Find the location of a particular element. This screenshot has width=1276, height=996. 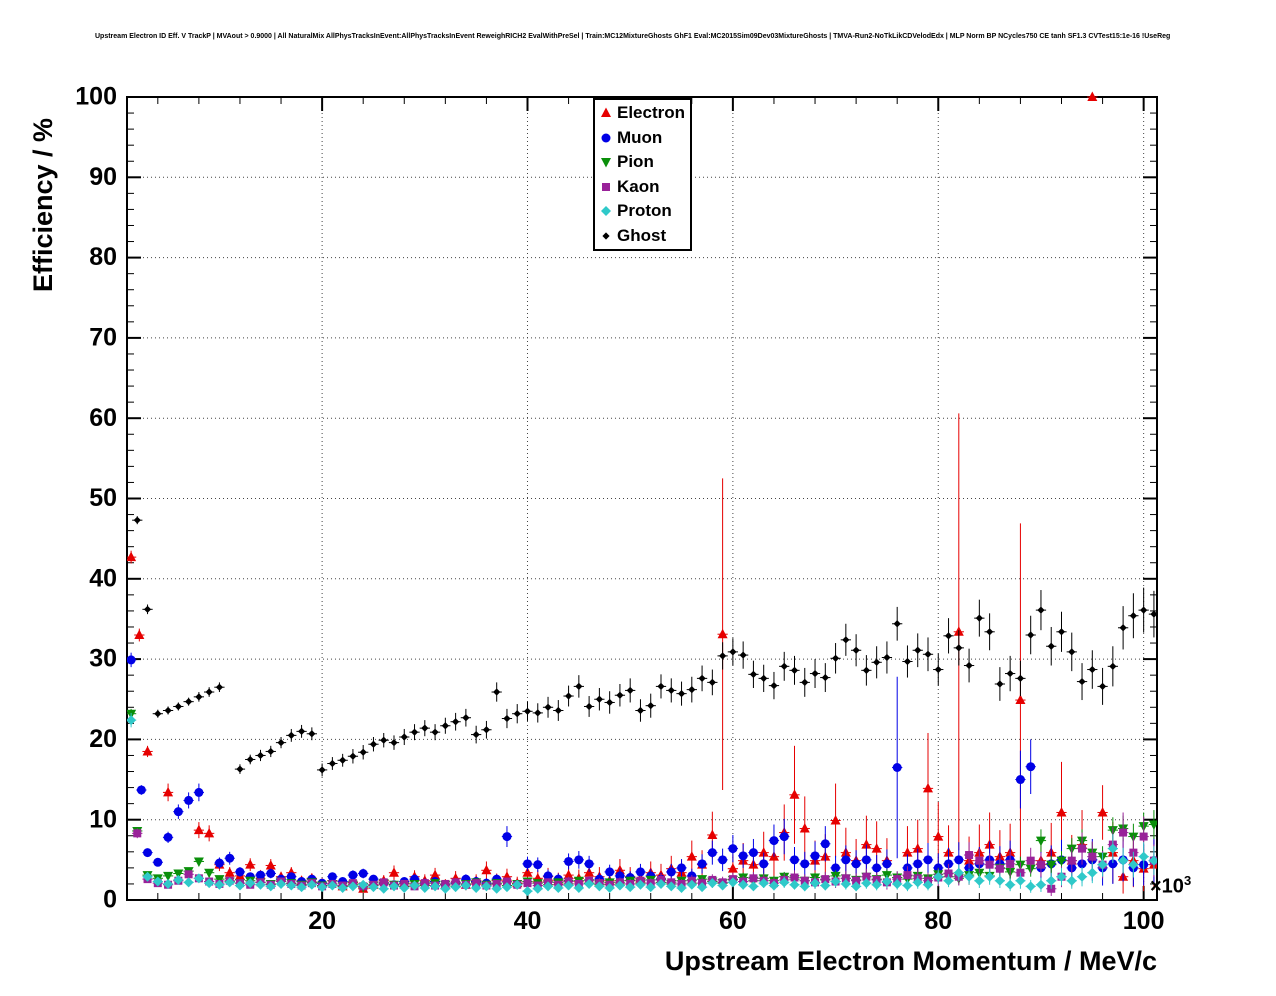

series-proton is located at coordinates (642, 804).